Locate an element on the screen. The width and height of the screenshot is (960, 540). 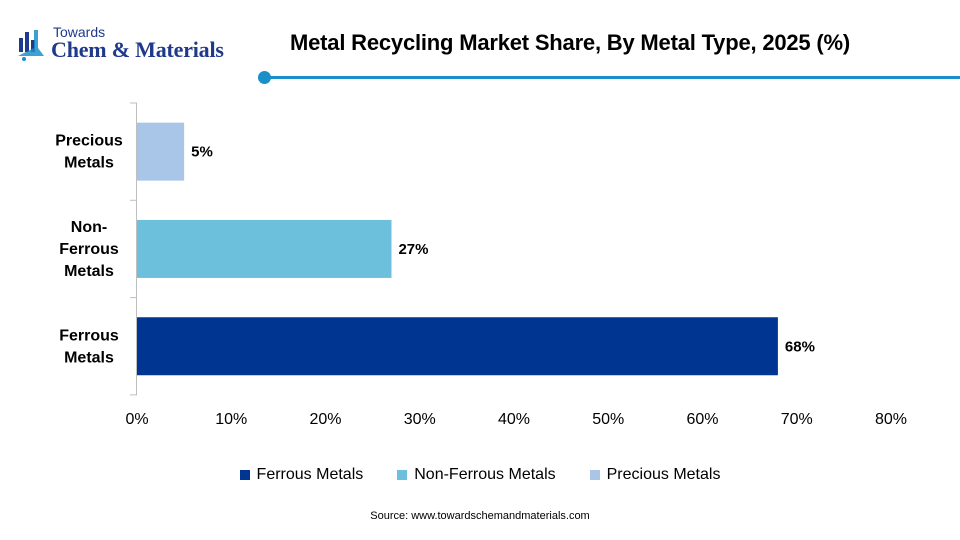
legend-item: Precious Metals is located at coordinates (655, 475).